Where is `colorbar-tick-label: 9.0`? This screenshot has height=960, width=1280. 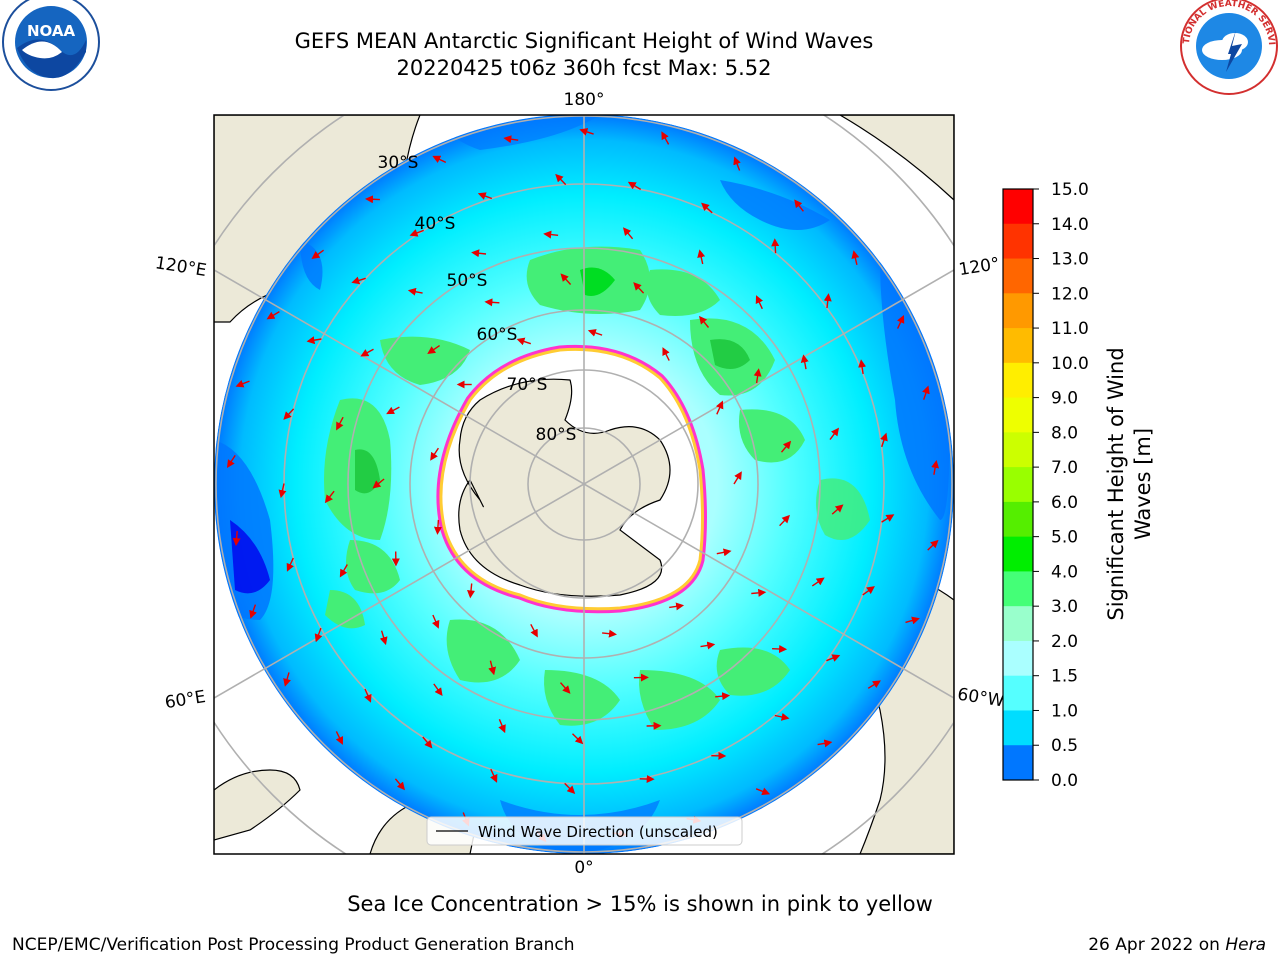 colorbar-tick-label: 9.0 is located at coordinates (1064, 399).